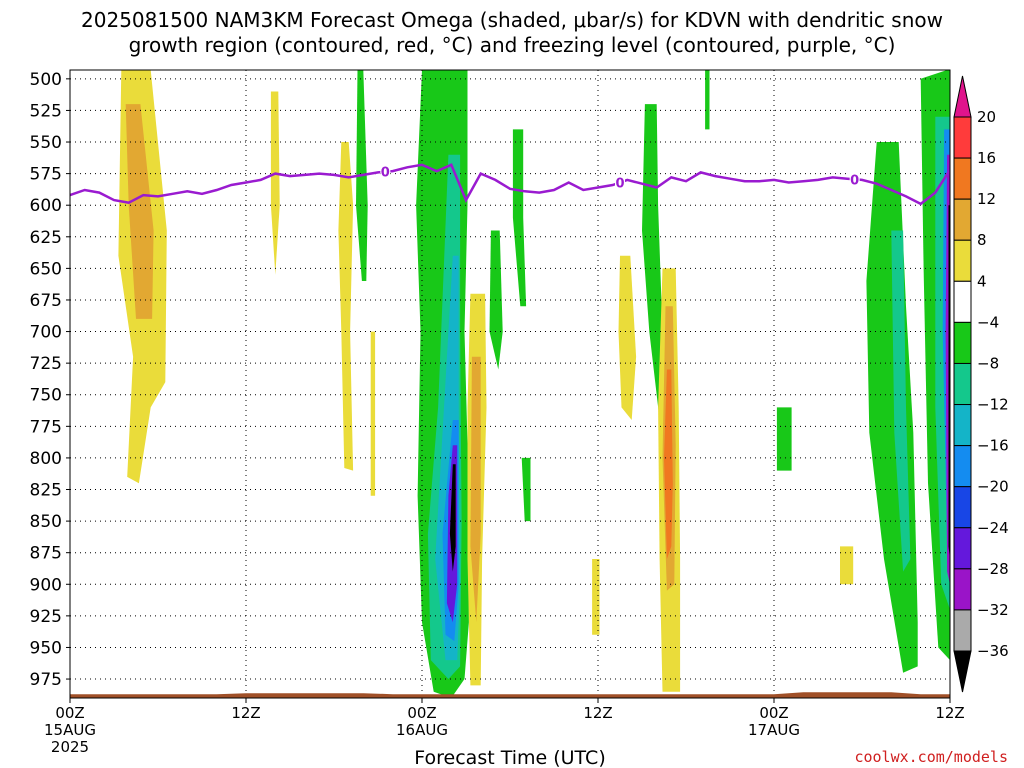 This screenshot has width=1024, height=768. Describe the element at coordinates (774, 730) in the screenshot. I see `x-tick-date: 17AUG` at that location.